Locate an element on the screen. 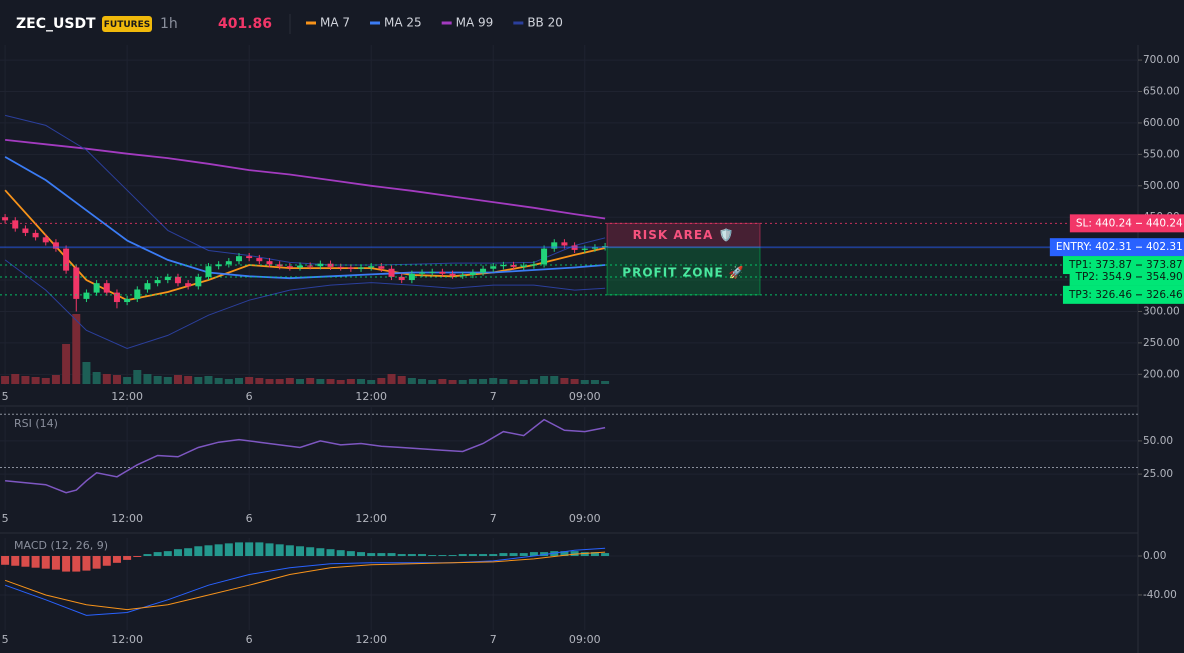  badge-bg is located at coordinates (127, 24).